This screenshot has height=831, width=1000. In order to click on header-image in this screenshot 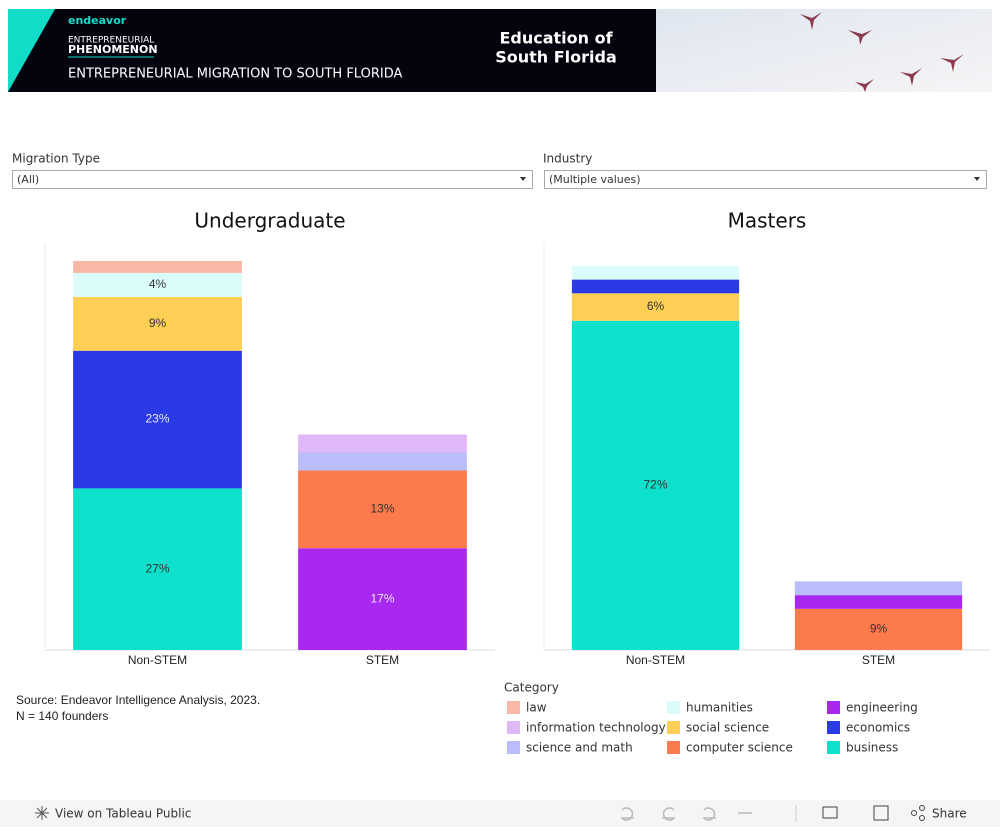, I will do `click(824, 50)`.